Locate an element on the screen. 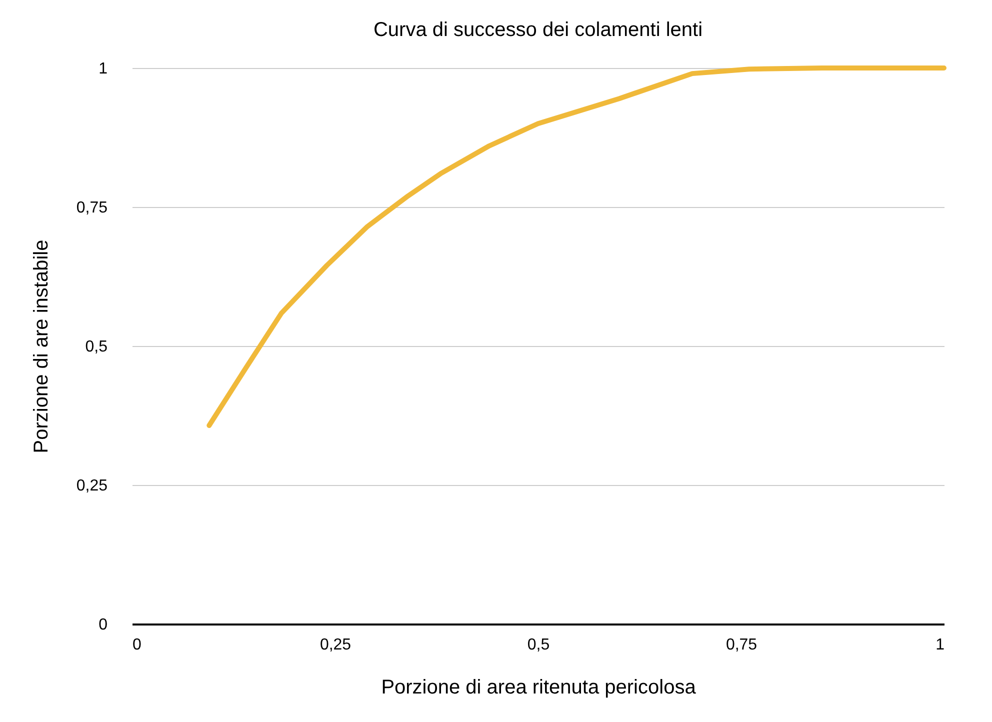 Image resolution: width=992 pixels, height=722 pixels. chart-title: Curva di successo dei colamenti lenti is located at coordinates (538, 30).